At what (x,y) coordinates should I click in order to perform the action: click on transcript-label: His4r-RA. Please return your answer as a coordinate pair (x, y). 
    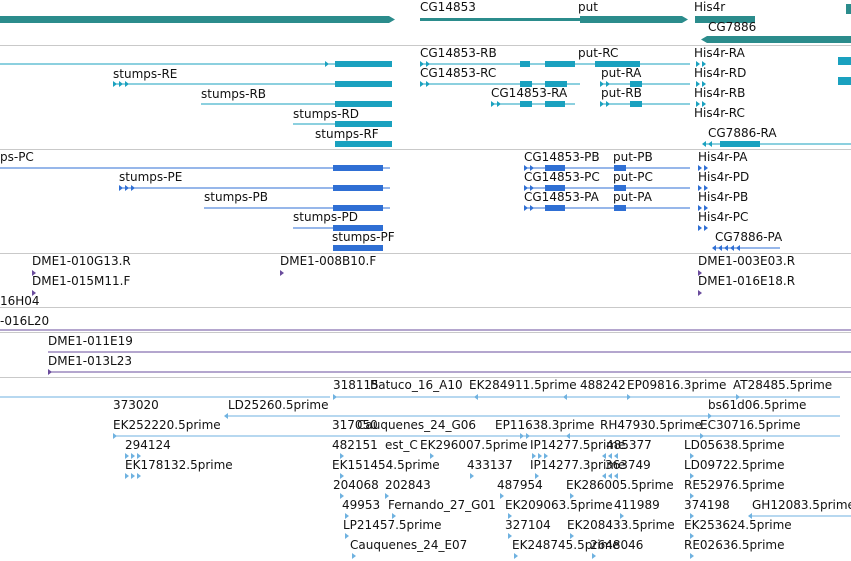
    Looking at the image, I should click on (719, 53).